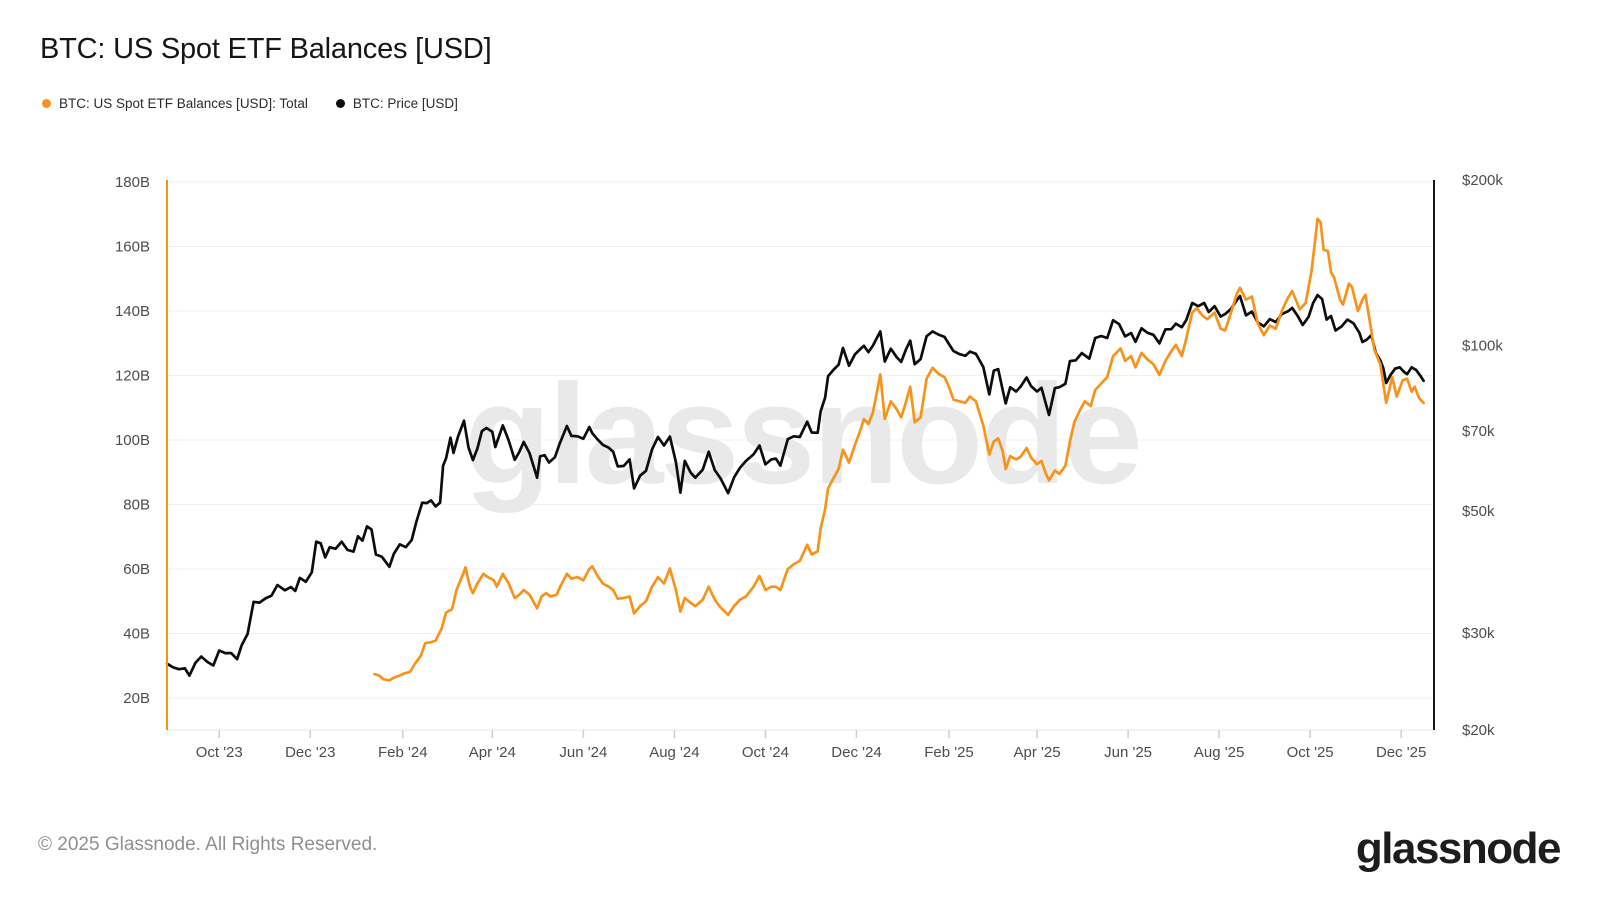  What do you see at coordinates (1478, 511) in the screenshot?
I see `svg-text: $50k` at bounding box center [1478, 511].